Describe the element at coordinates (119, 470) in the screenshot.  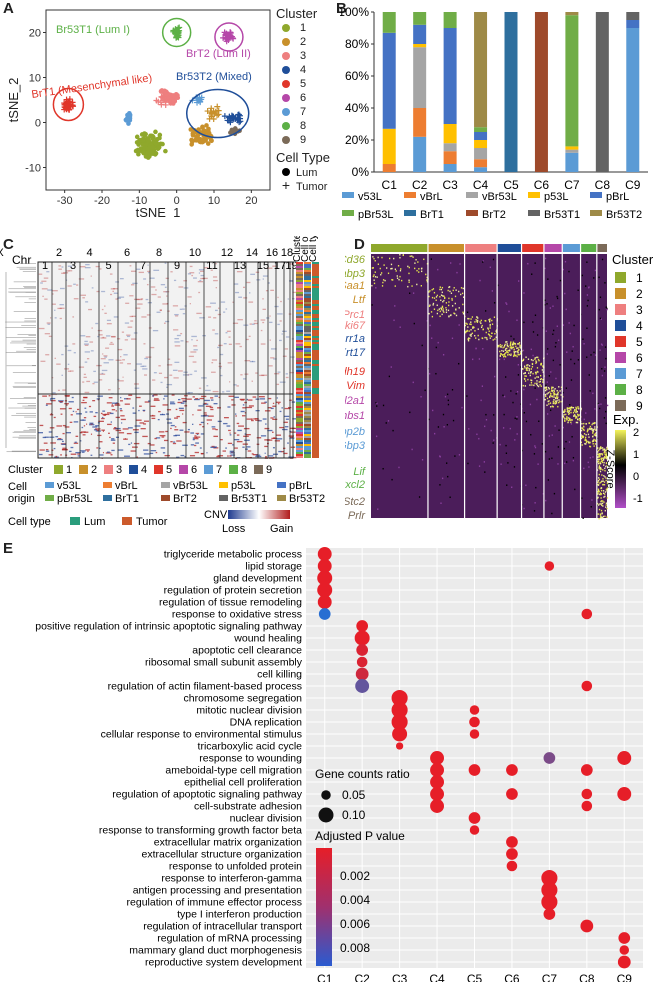
I see `legend-label: 3` at that location.